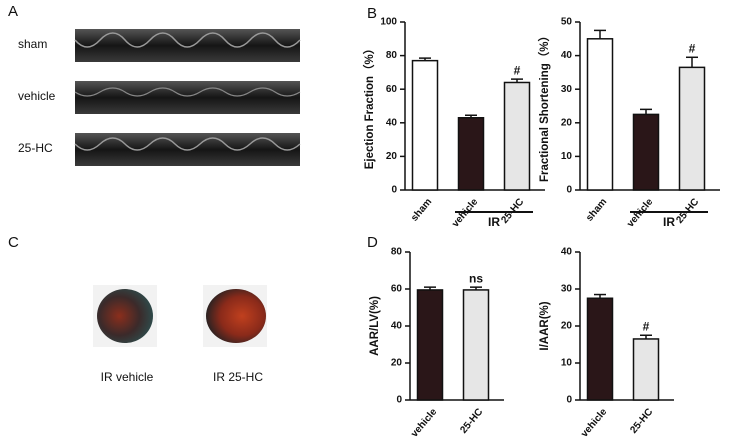  Describe the element at coordinates (567, 22) in the screenshot. I see `y-tick-label: 50` at that location.